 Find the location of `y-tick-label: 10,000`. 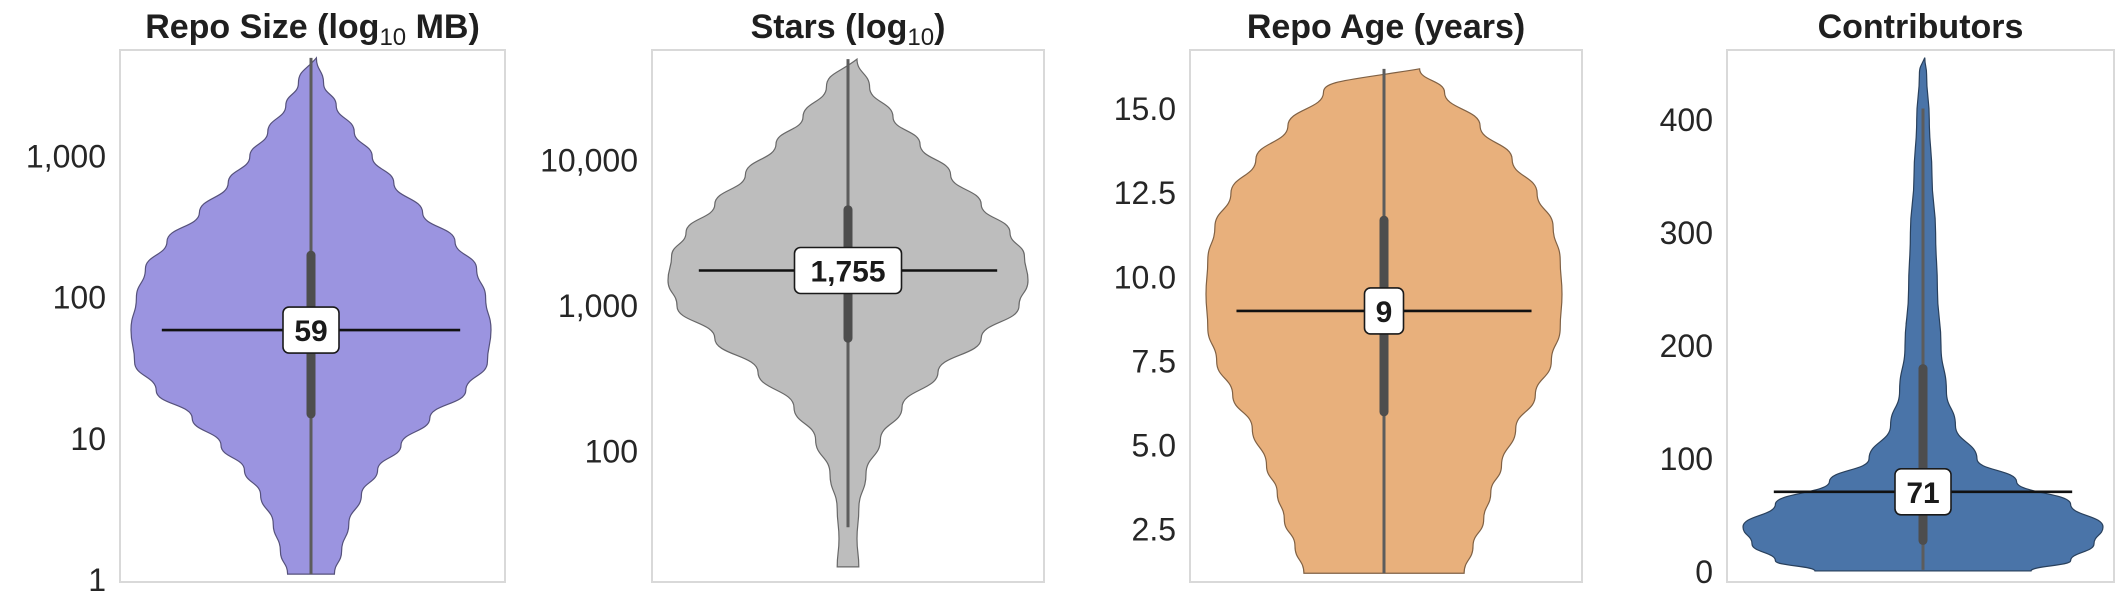

y-tick-label: 10,000 is located at coordinates (589, 161).